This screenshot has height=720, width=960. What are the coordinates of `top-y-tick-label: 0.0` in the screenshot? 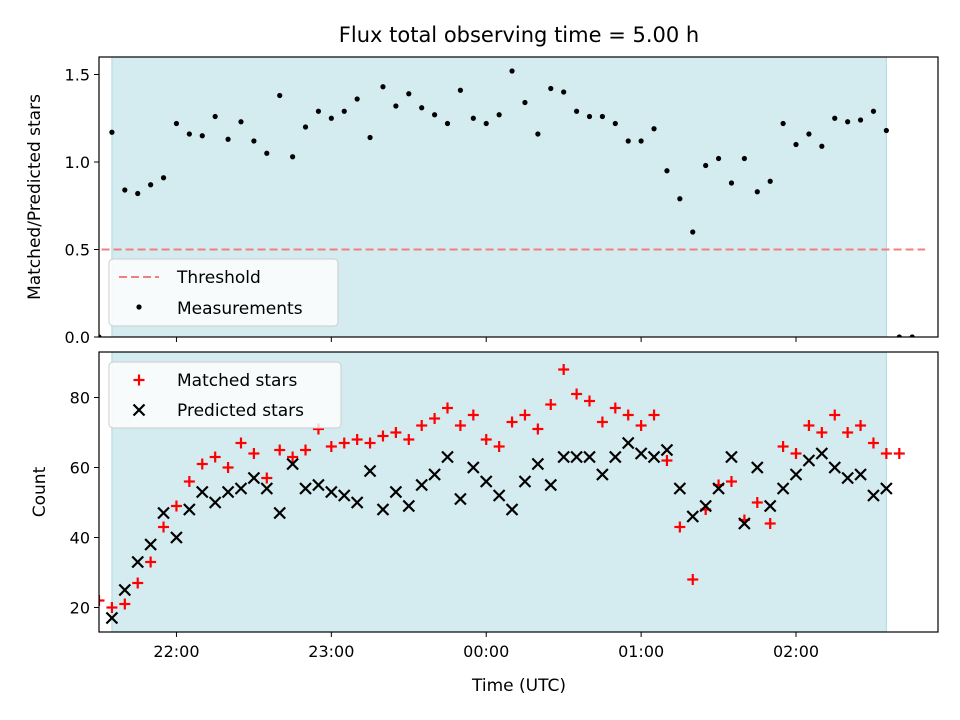 It's located at (77, 337).